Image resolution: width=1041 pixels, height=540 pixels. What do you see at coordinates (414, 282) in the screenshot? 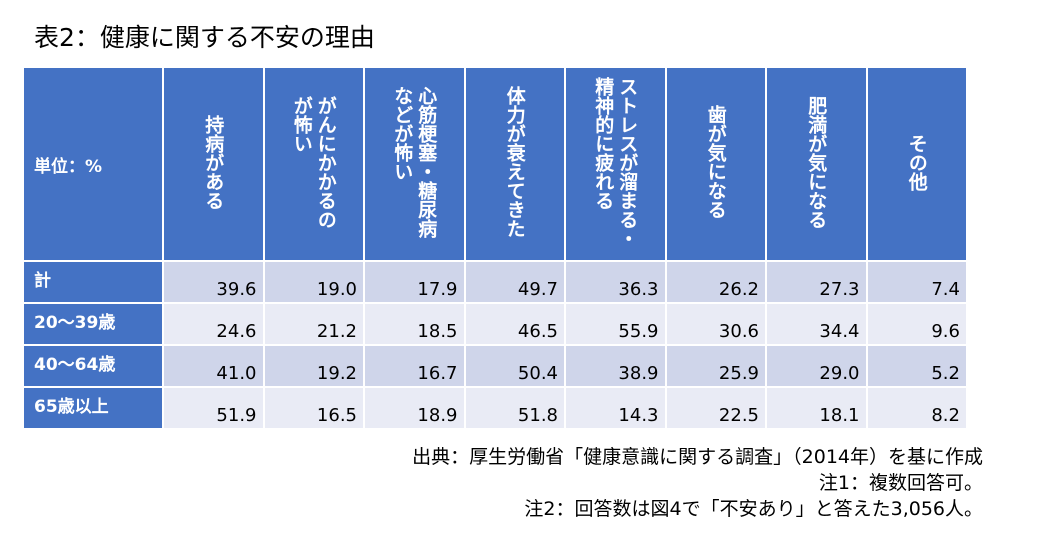
I see `table-cell: 17.9` at bounding box center [414, 282].